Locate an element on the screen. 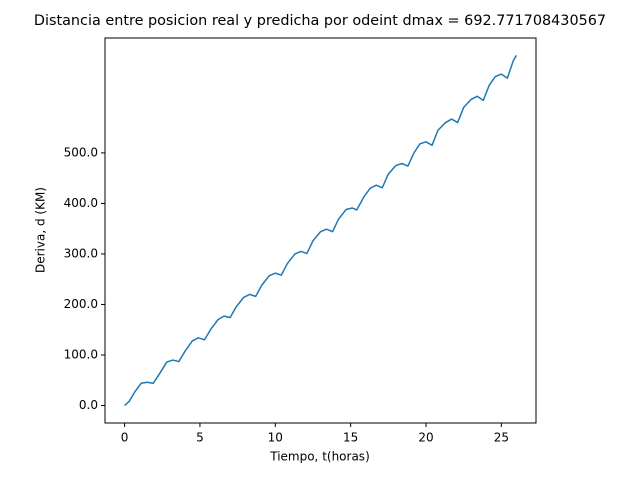 This screenshot has height=480, width=640. y-tick-label: 300.0 is located at coordinates (81, 253).